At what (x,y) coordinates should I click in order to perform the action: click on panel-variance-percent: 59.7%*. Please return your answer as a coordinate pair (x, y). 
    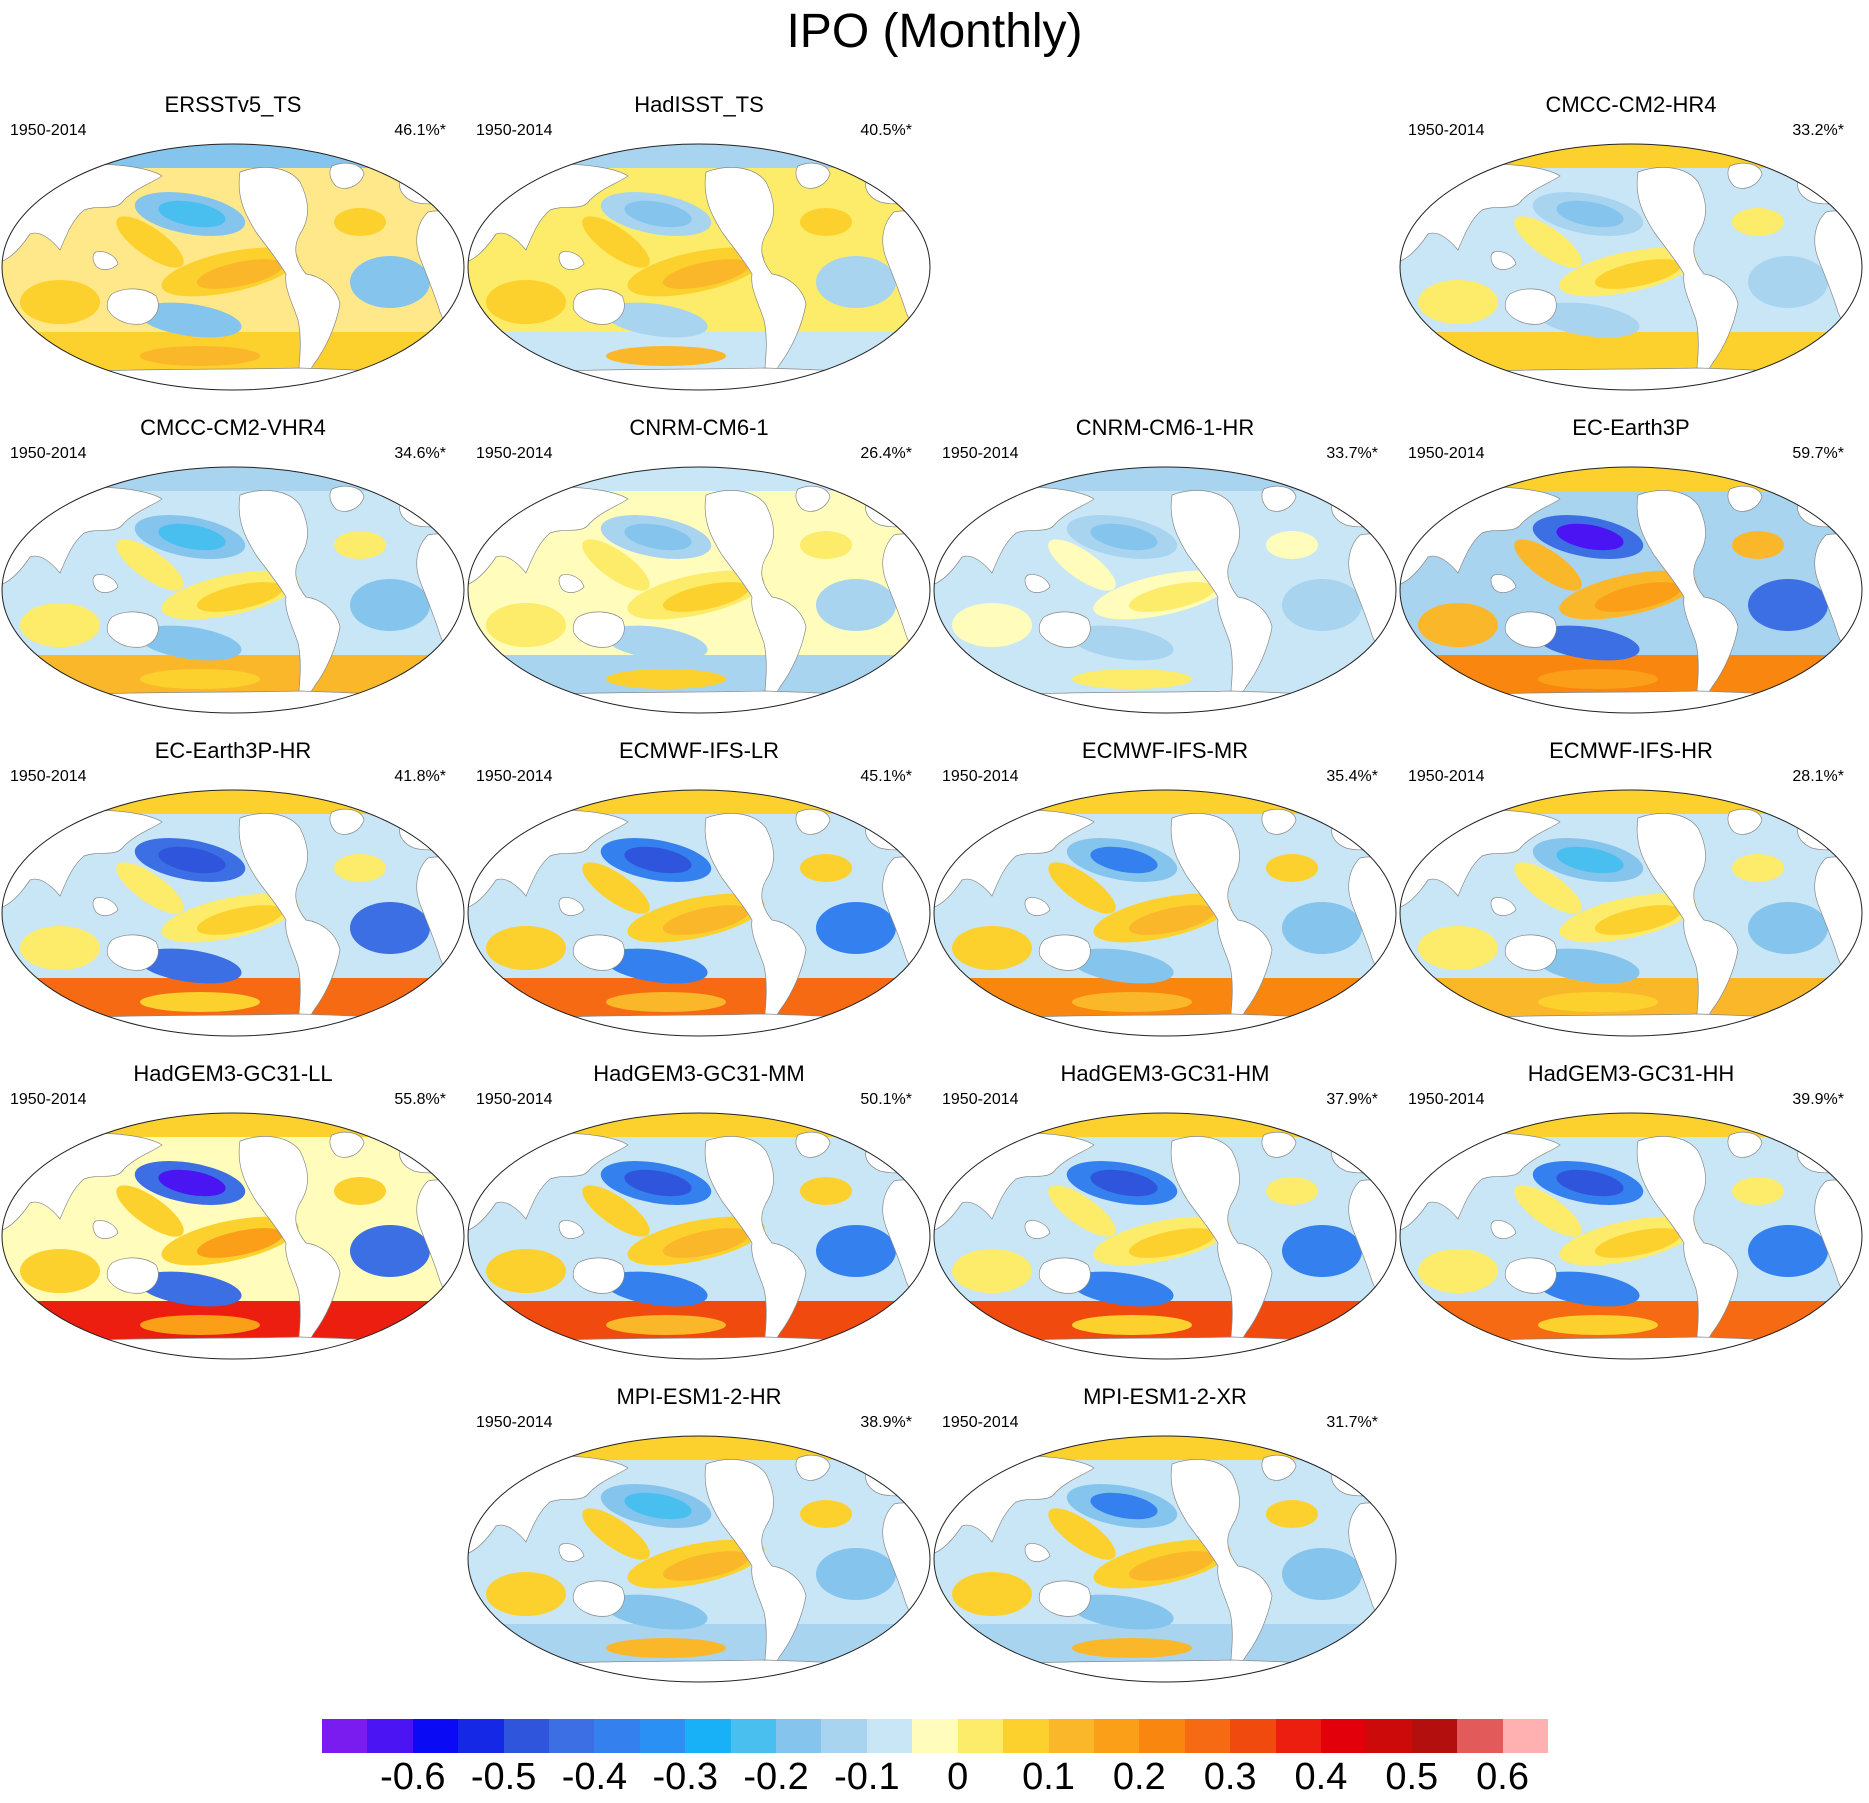
    Looking at the image, I should click on (1818, 453).